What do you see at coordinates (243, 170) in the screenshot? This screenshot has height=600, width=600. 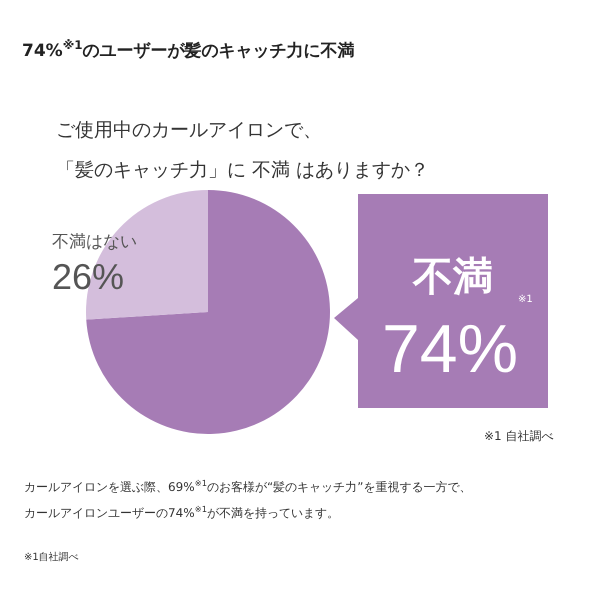 I see `text: 「髪のキャッチ力」に 不満 はありますか？` at bounding box center [243, 170].